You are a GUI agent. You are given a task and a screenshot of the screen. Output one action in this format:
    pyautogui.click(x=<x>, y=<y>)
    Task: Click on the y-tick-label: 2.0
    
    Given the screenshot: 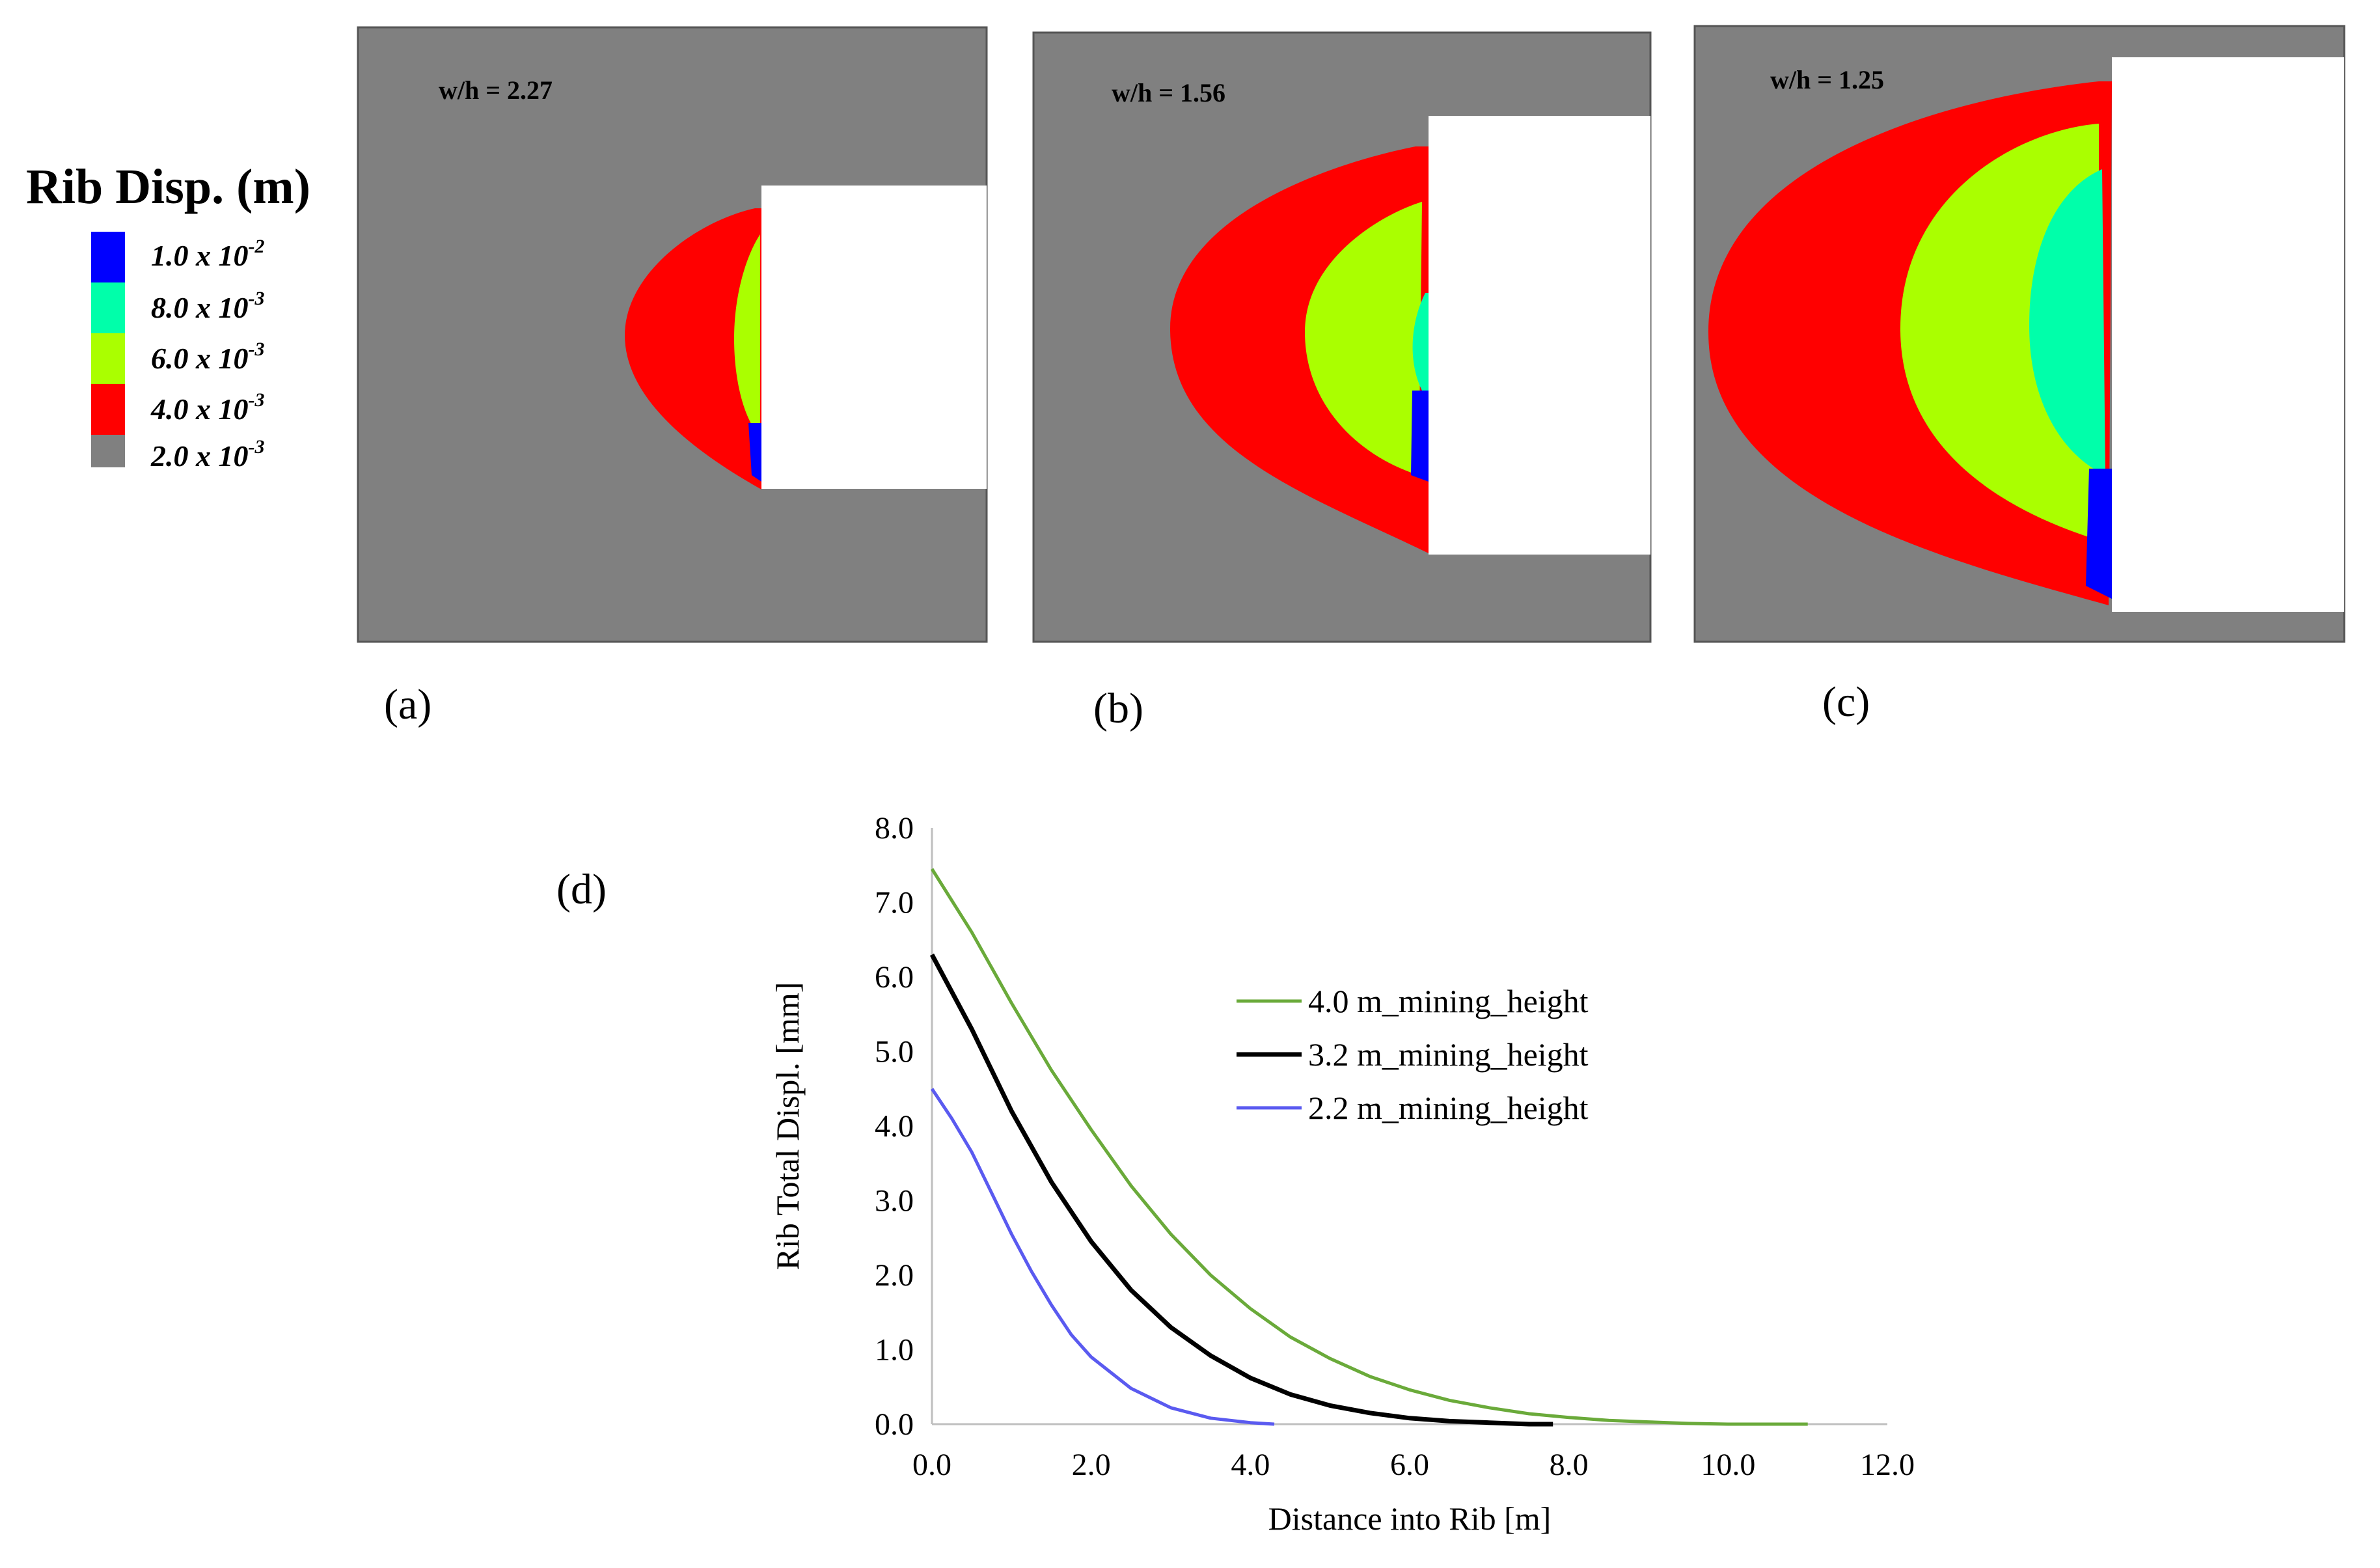 What is the action you would take?
    pyautogui.click(x=895, y=1275)
    